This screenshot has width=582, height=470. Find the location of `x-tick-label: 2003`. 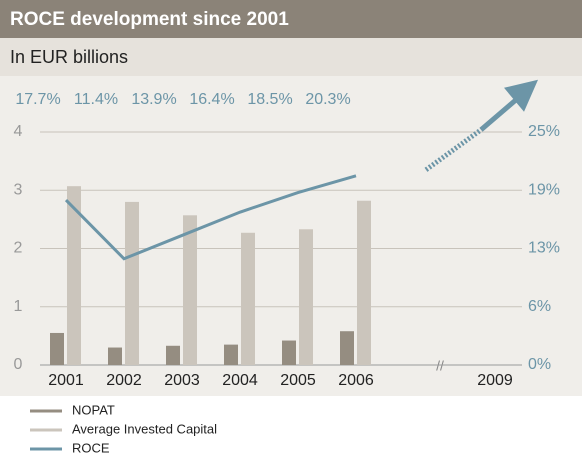

x-tick-label: 2003 is located at coordinates (182, 380).